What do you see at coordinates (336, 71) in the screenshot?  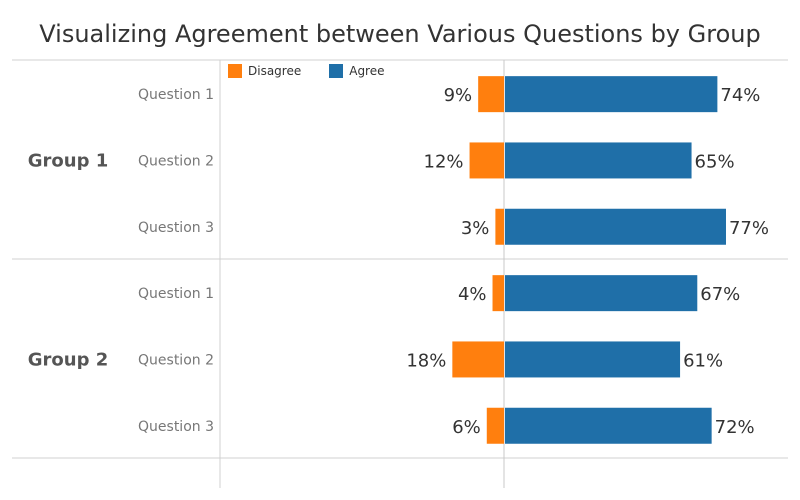 I see `legend-swatch-agree` at bounding box center [336, 71].